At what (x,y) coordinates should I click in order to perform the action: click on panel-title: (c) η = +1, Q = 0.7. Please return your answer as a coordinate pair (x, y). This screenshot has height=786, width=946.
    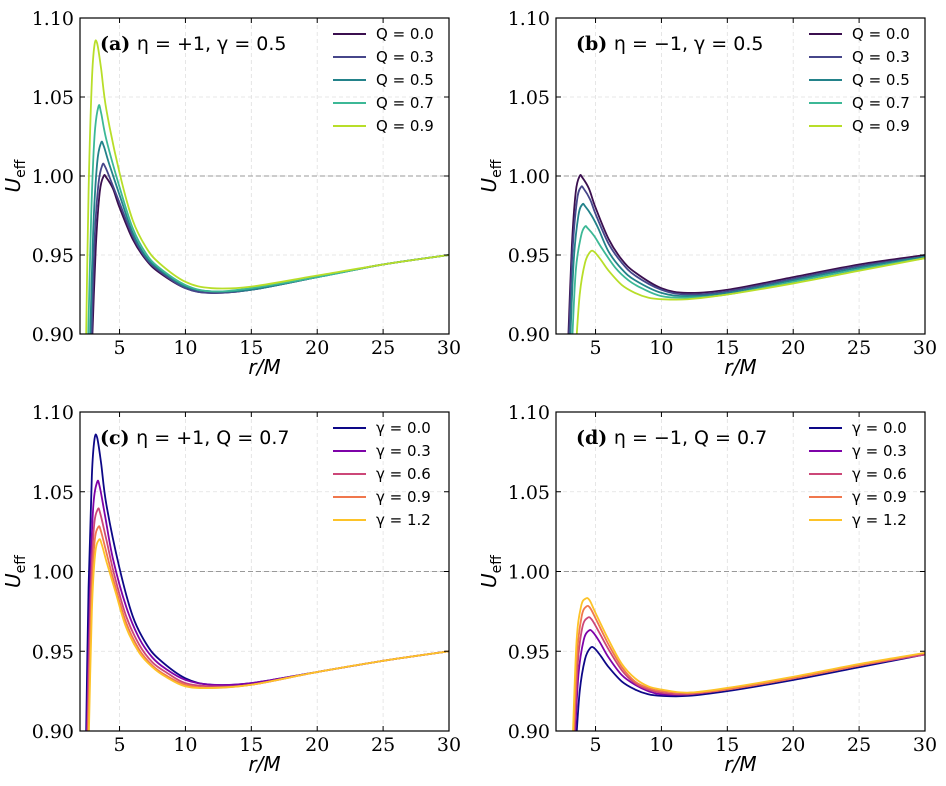
    Looking at the image, I should click on (194, 438).